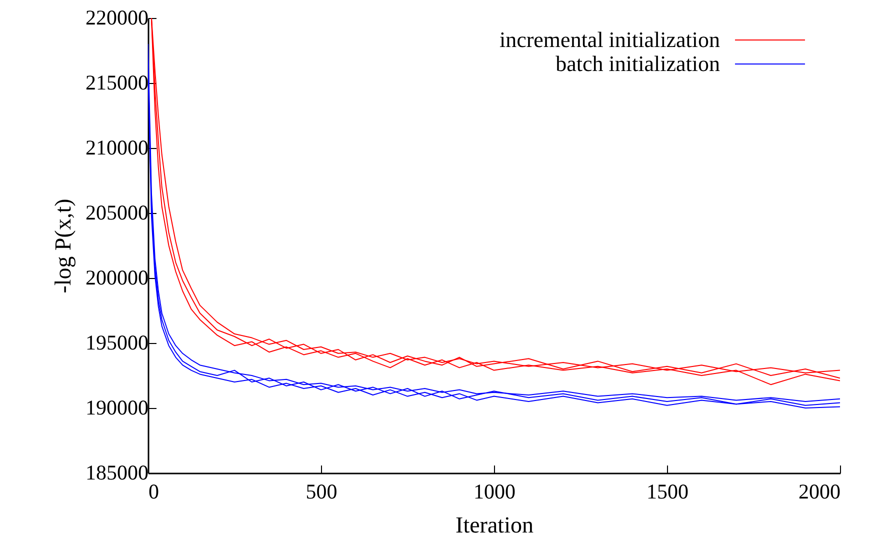 The image size is (872, 551). What do you see at coordinates (117, 342) in the screenshot?
I see `y-tick-label: 195000` at bounding box center [117, 342].